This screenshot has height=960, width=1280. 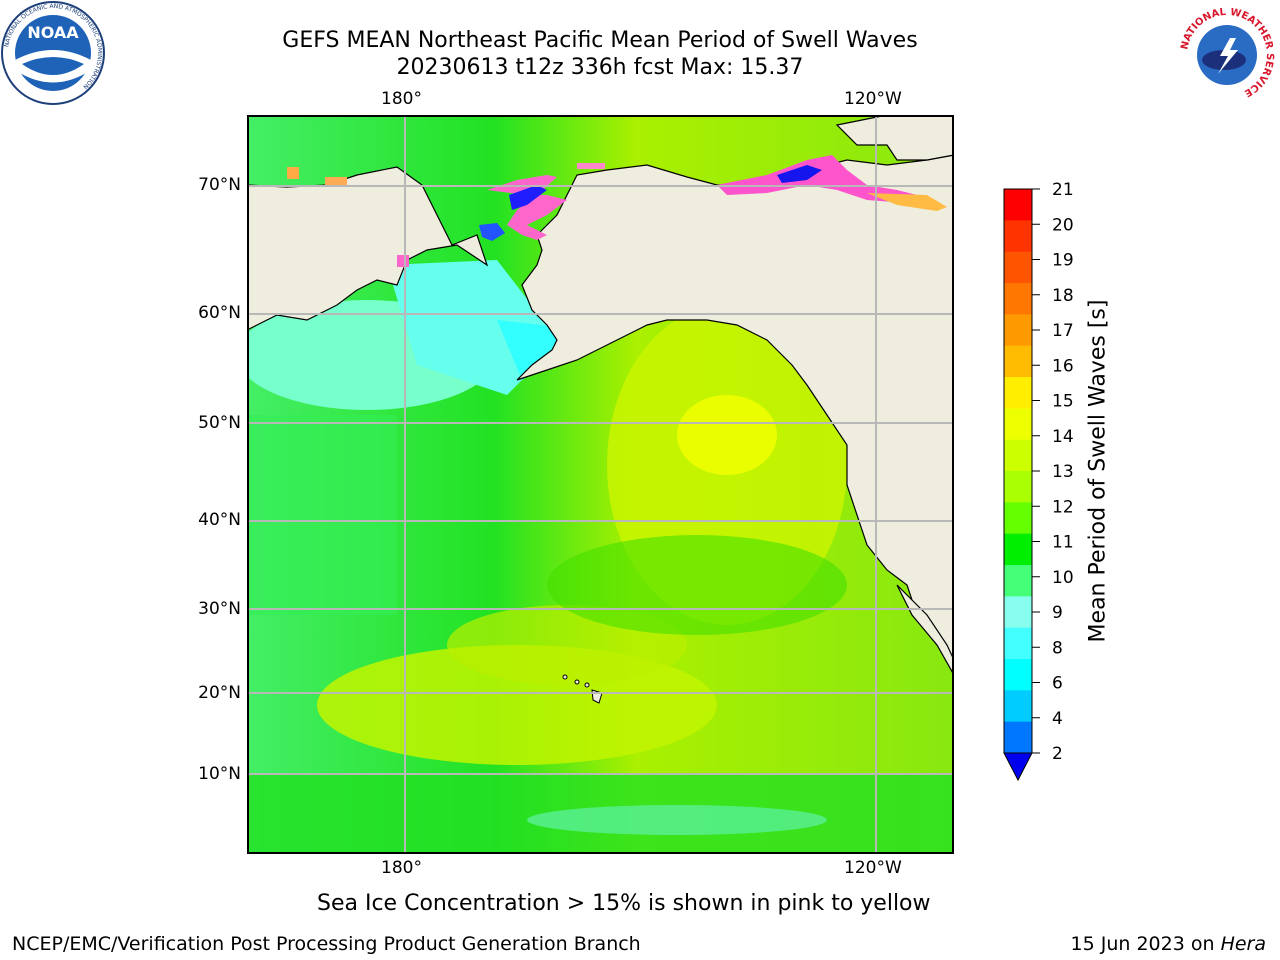 What do you see at coordinates (1057, 719) in the screenshot?
I see `colorbar-tick-label: 4` at bounding box center [1057, 719].